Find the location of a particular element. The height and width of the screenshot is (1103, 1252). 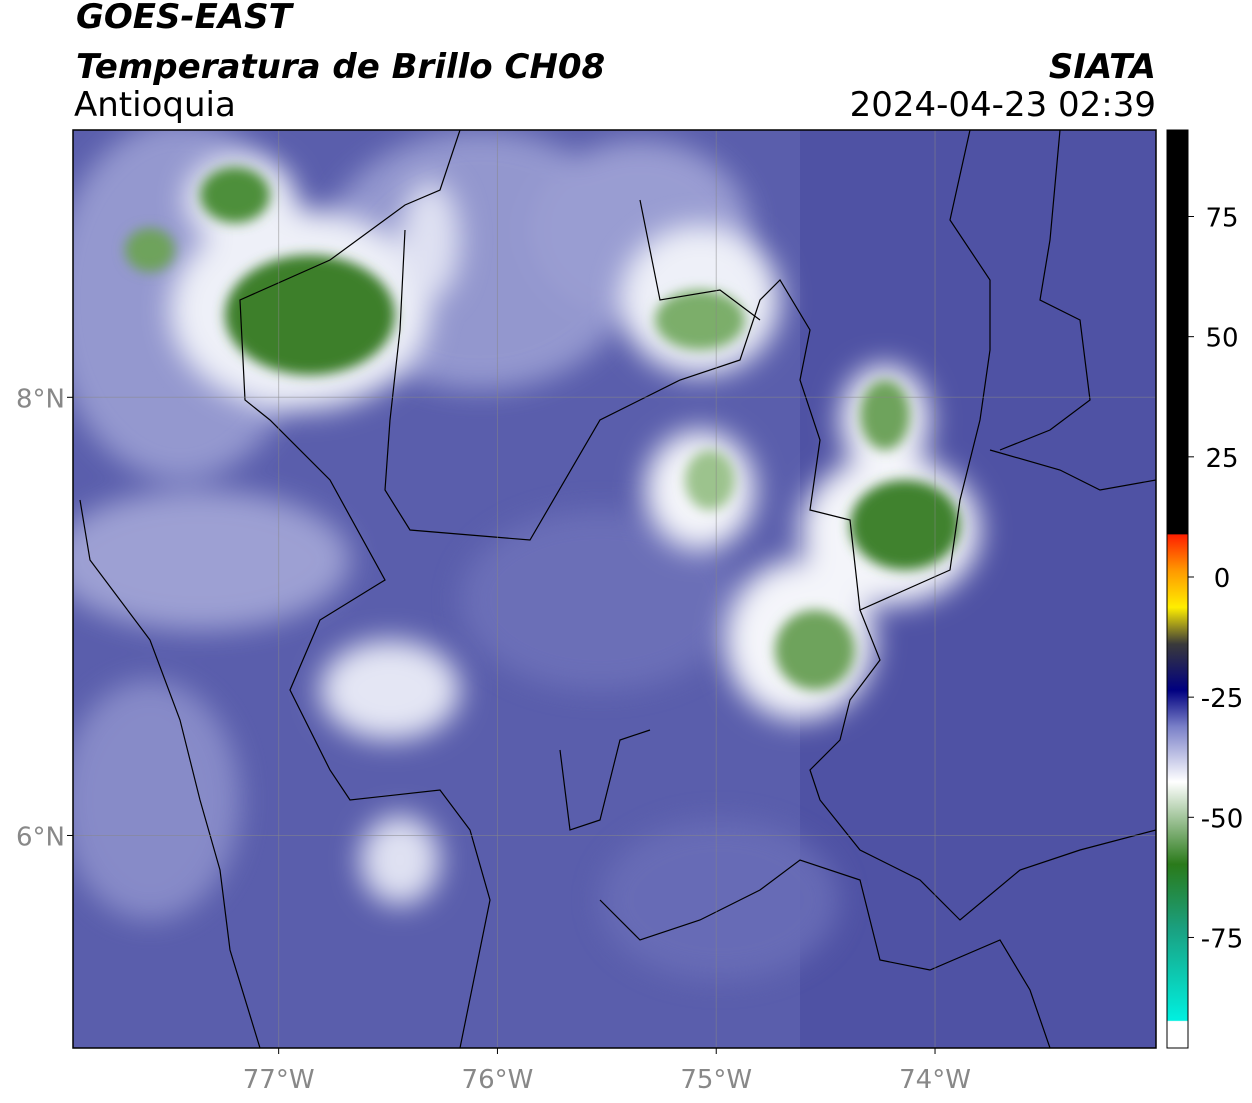

colorbar-tick-label: 75 is located at coordinates (1221, 219).